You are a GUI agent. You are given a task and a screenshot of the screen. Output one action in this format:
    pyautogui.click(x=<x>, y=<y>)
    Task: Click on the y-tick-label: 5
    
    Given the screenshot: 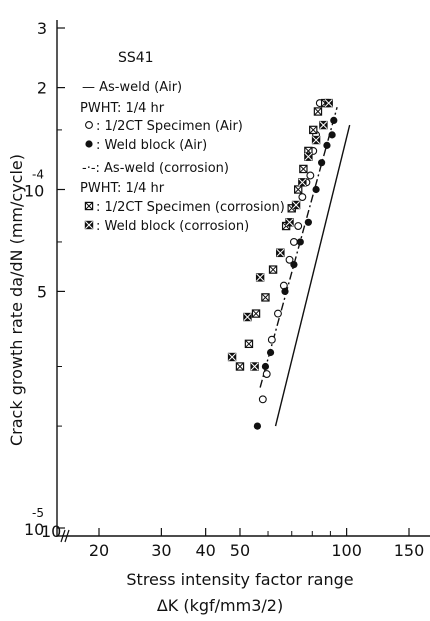 What is the action you would take?
    pyautogui.click(x=42, y=291)
    